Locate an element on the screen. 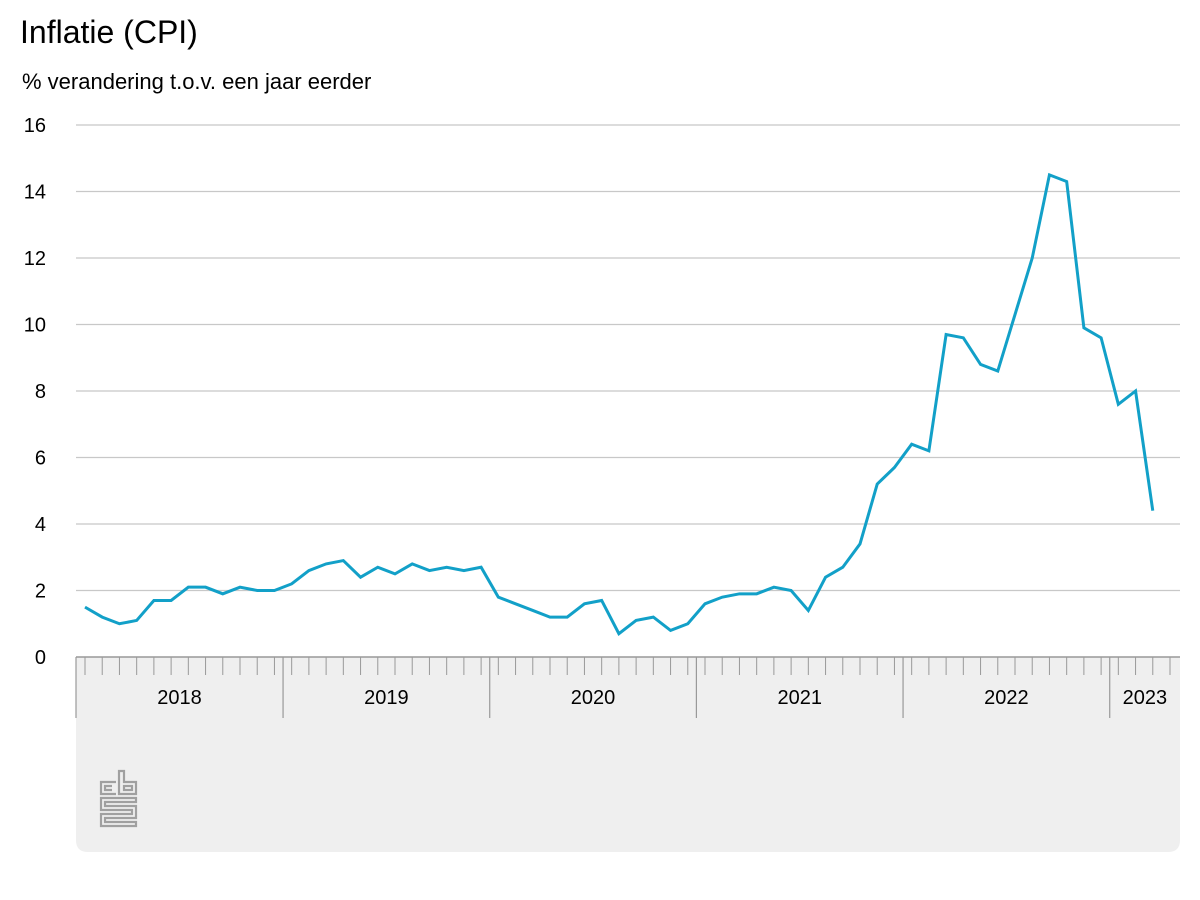 The height and width of the screenshot is (900, 1200). x-year-label: 2019 is located at coordinates (386, 698).